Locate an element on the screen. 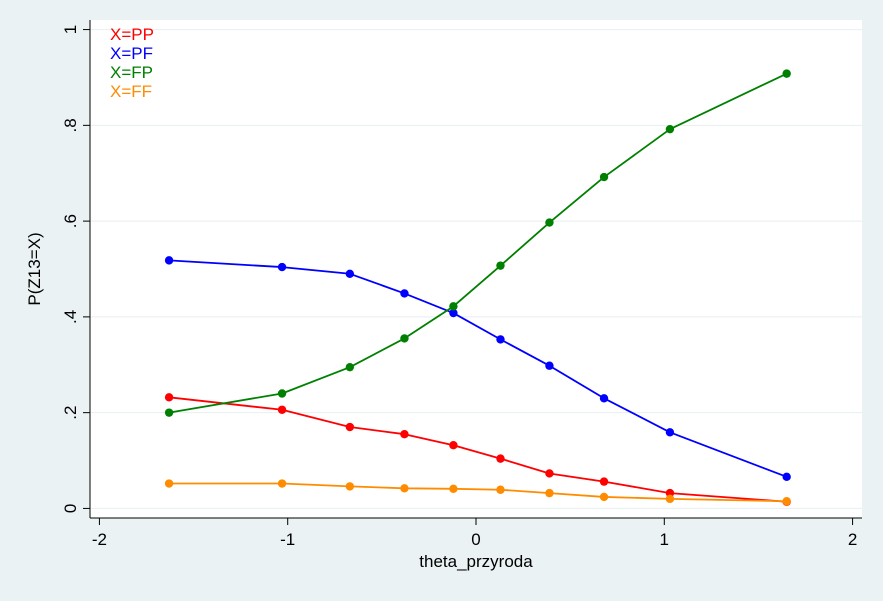 The image size is (883, 601). series-x-ff is located at coordinates (477, 492).